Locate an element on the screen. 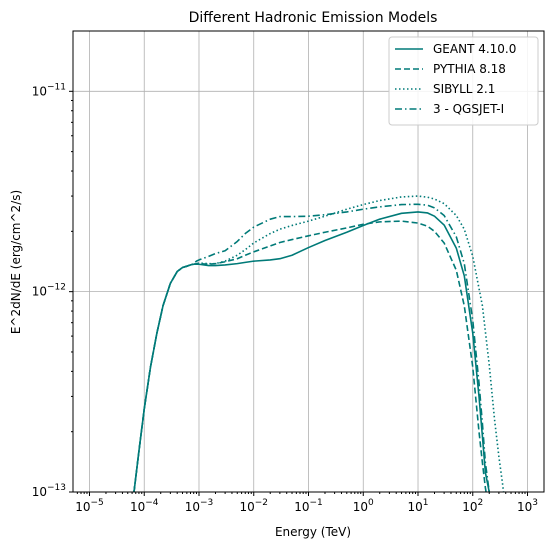  legend-label-1: GEANT 4.10.0 is located at coordinates (474, 49).